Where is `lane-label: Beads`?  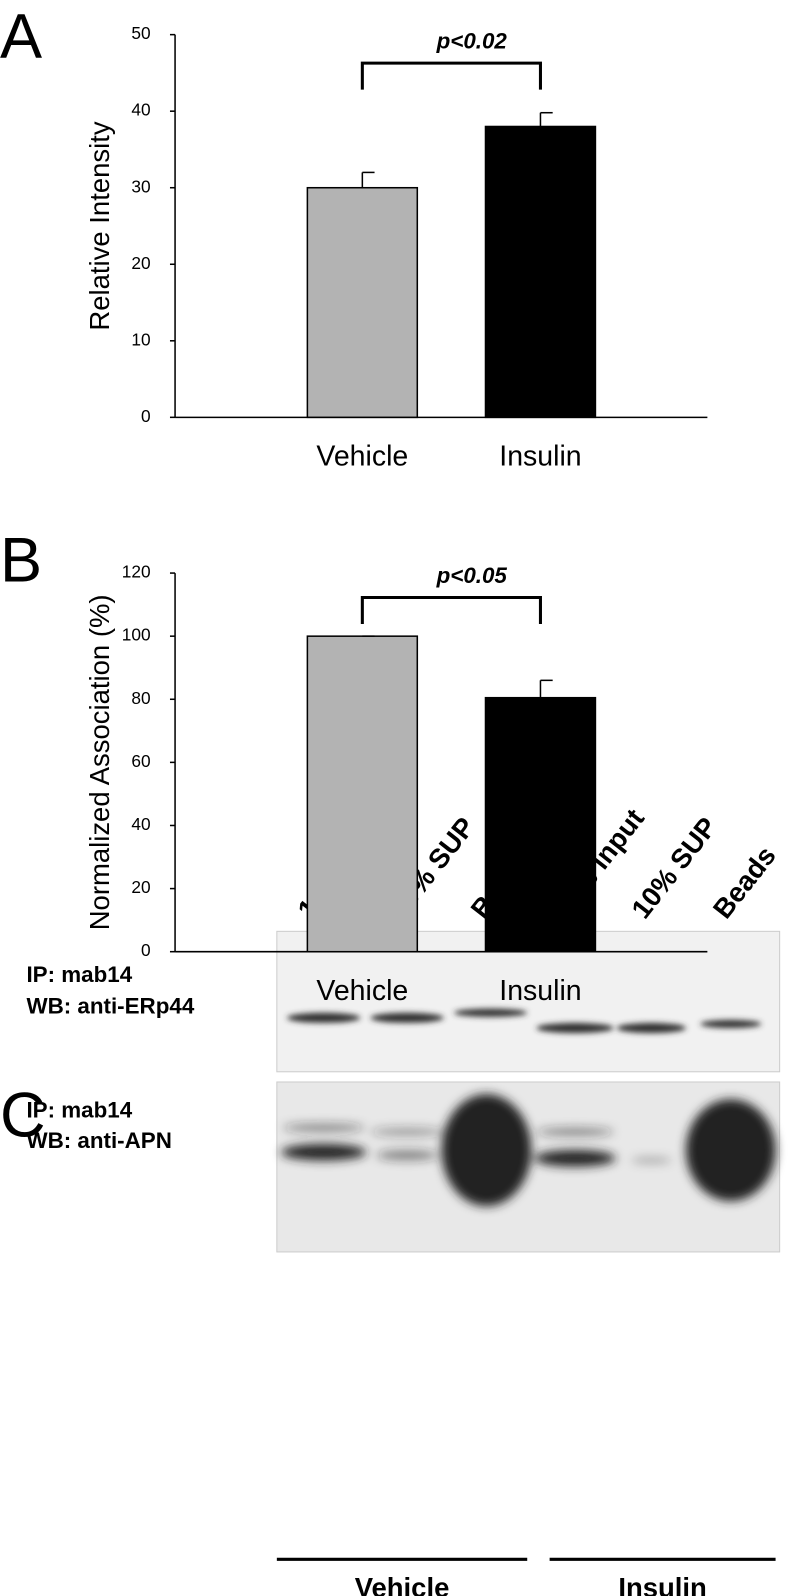 lane-label: Beads is located at coordinates (744, 882).